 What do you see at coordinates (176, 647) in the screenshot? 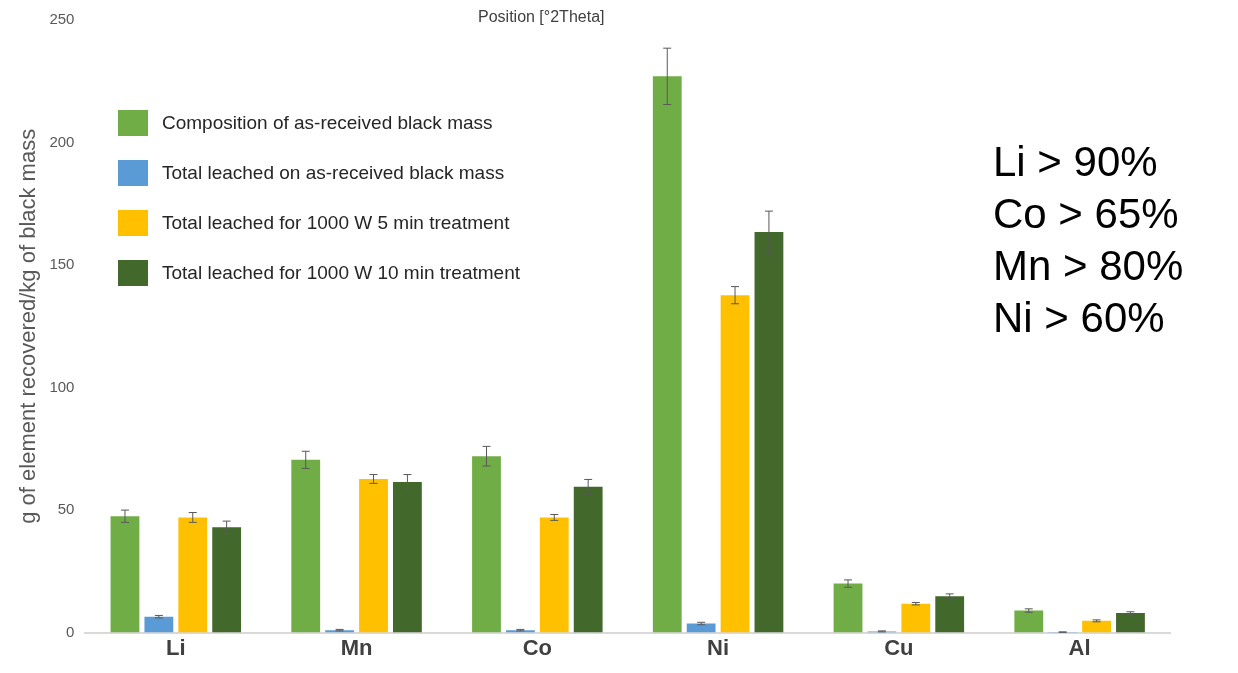
I see `x-tick-label: Li` at bounding box center [176, 647].